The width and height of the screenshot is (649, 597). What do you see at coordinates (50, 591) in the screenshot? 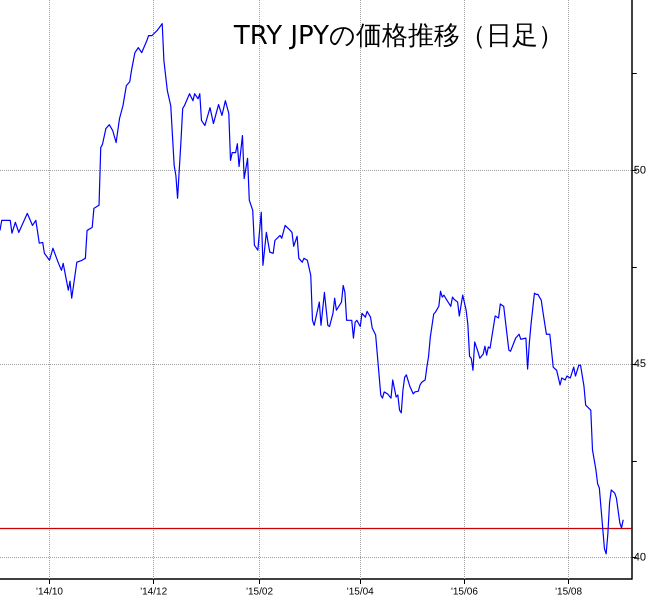
I see `x-tick-label: '14/10` at bounding box center [50, 591].